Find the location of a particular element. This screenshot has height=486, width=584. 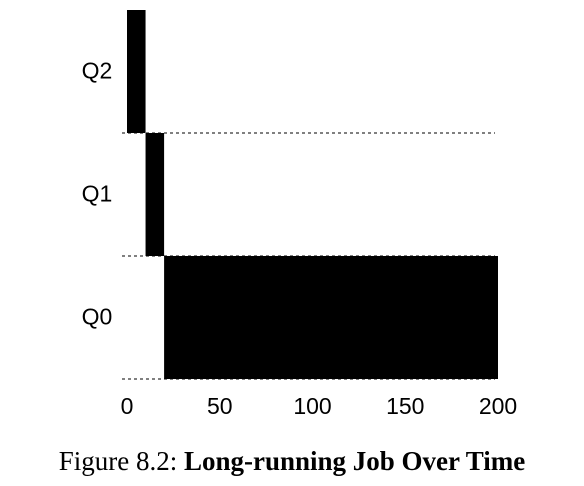

caption: Figure 8.2: Long-running Job Over Time is located at coordinates (292, 461).